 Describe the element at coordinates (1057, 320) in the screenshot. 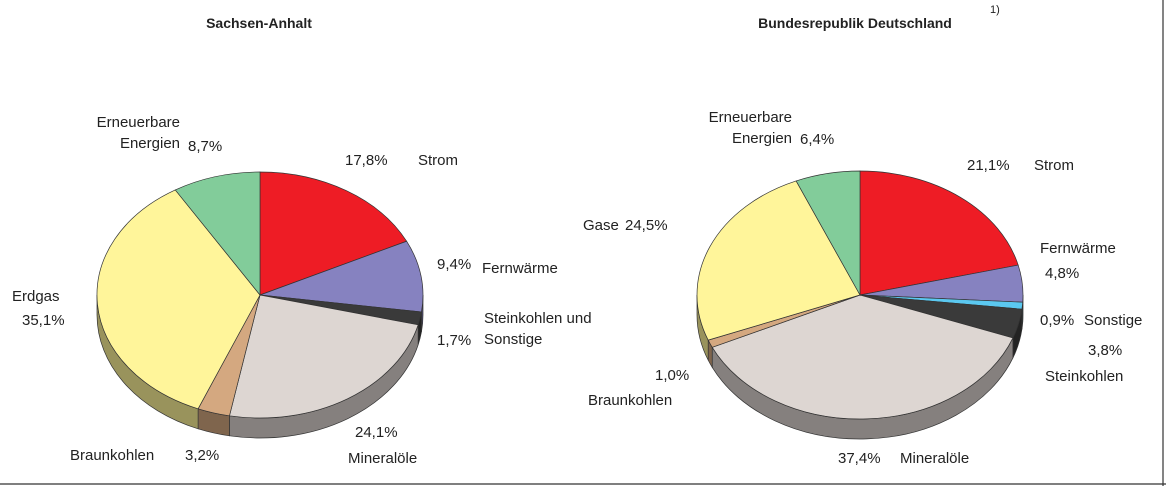

I see `slice-value: 0,9%` at that location.